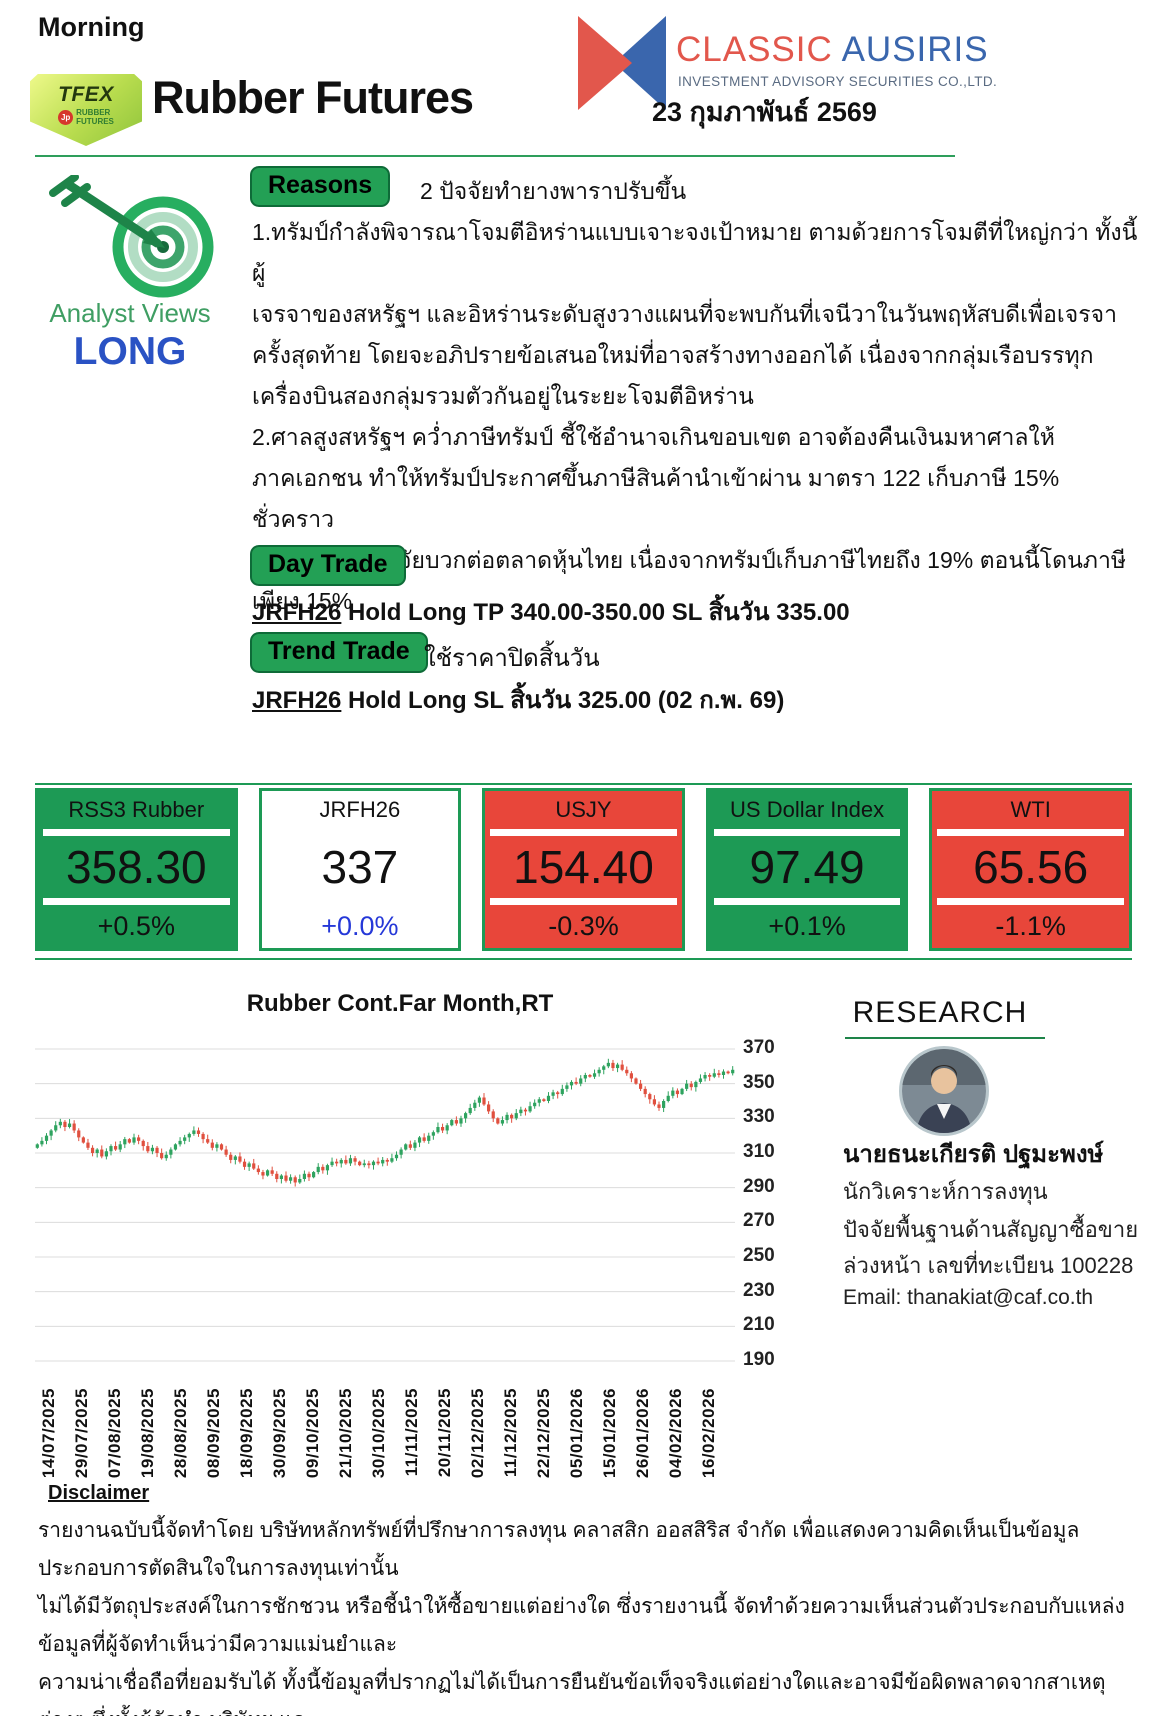  What do you see at coordinates (345, 1433) in the screenshot?
I see `x-axis-date-label: 21/10/2025` at bounding box center [345, 1433].